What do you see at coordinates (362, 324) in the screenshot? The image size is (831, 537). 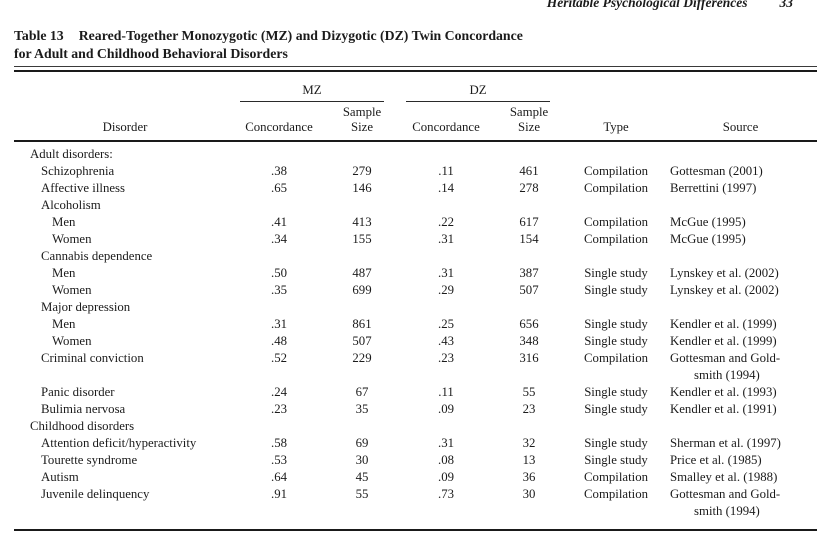 I see `mz-sample-size-cell: 861` at bounding box center [362, 324].